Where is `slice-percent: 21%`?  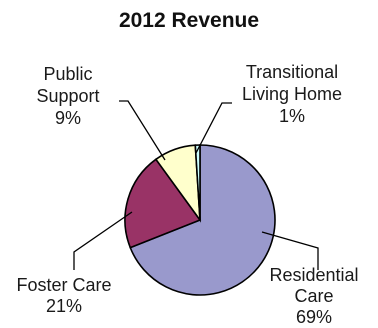 slice-percent: 21% is located at coordinates (64, 306).